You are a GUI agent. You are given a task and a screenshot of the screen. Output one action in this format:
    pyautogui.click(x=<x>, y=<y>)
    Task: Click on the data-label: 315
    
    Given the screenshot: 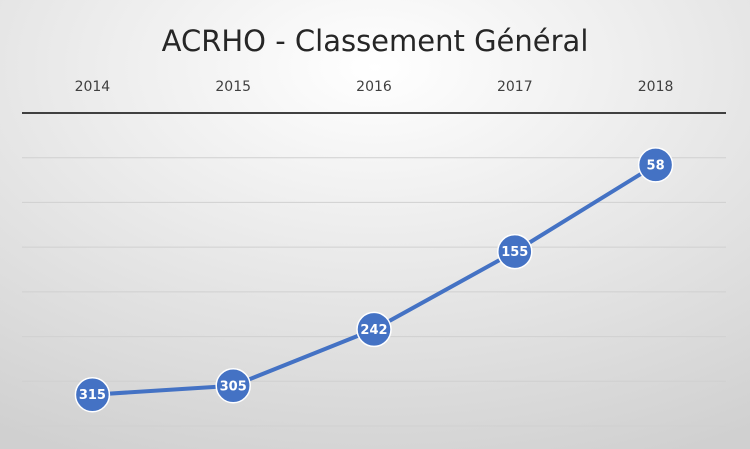 What is the action you would take?
    pyautogui.click(x=92, y=395)
    